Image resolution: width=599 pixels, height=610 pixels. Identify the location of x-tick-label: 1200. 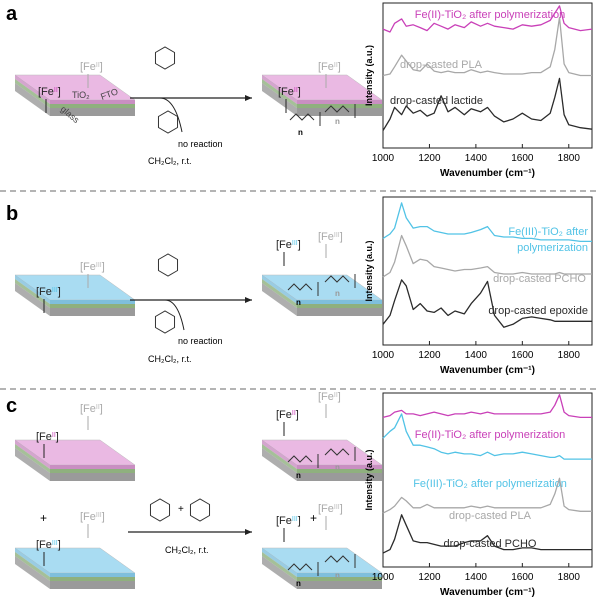
(429, 577).